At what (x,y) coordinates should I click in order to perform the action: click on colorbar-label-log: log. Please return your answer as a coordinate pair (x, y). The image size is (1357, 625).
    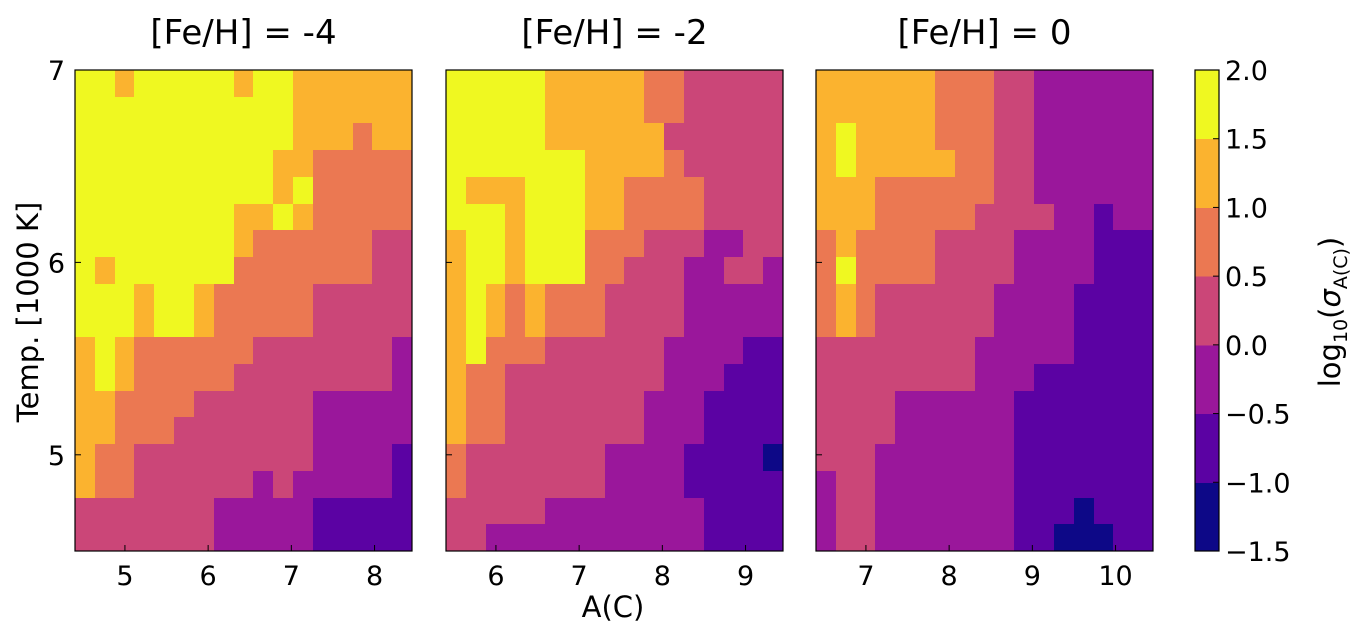
    Looking at the image, I should click on (1330, 365).